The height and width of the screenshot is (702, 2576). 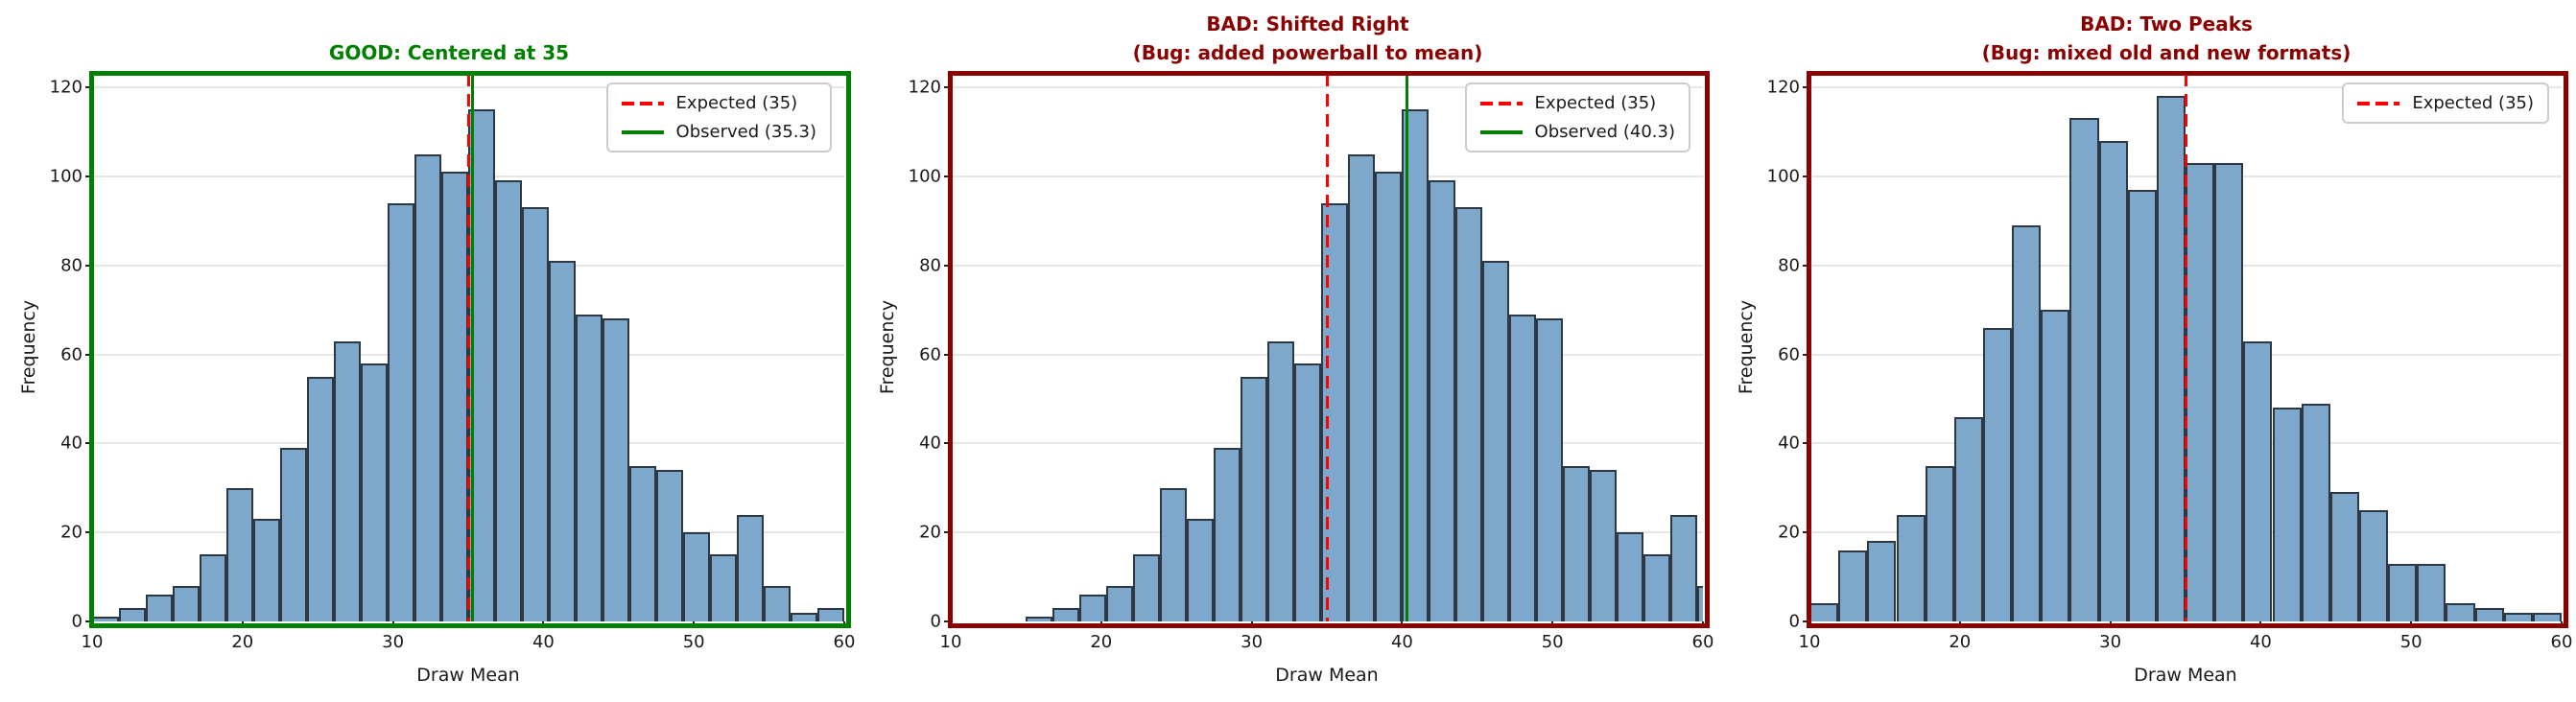 What do you see at coordinates (643, 131) in the screenshot?
I see `legend-solid-line-icon` at bounding box center [643, 131].